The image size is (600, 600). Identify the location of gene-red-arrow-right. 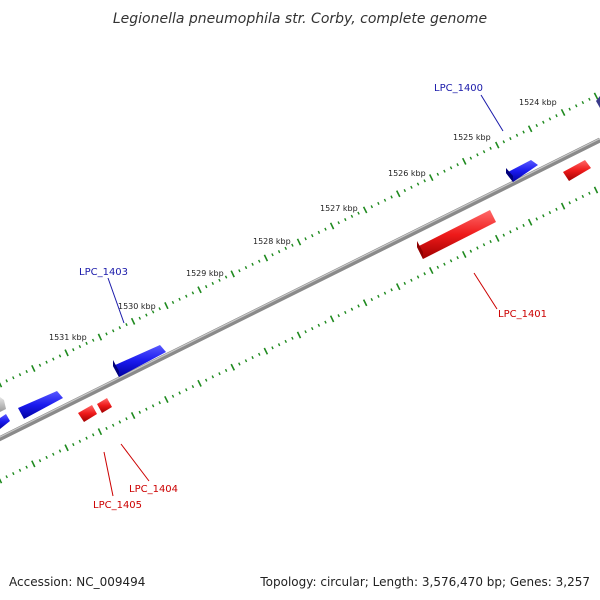
(577, 170).